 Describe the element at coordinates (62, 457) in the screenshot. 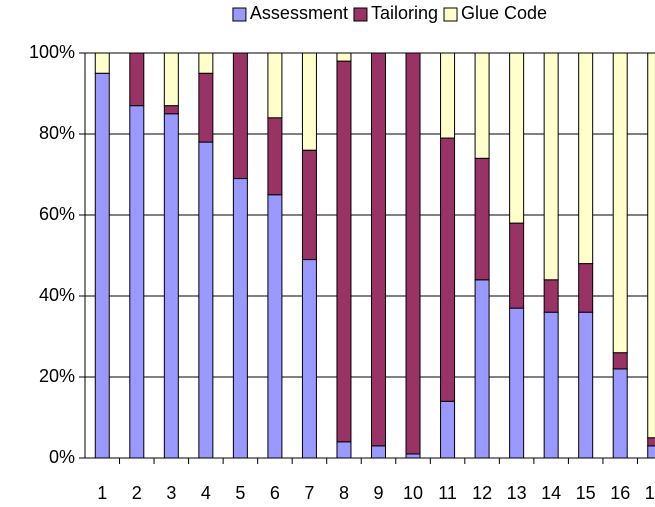

I see `y-tick-label: 0%` at that location.